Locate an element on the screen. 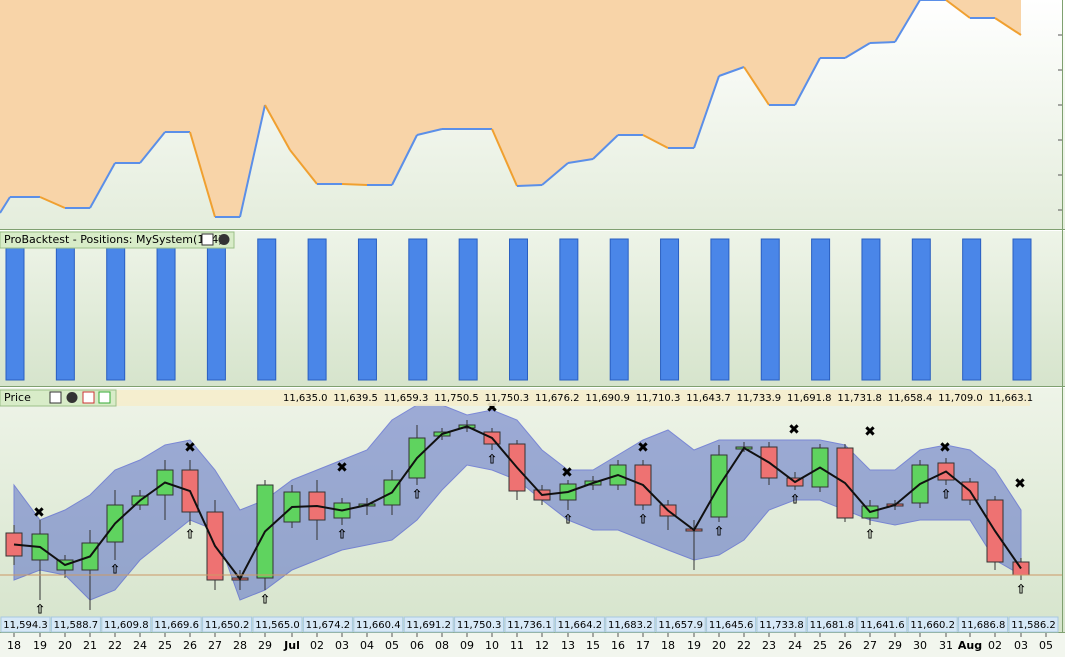 Image resolution: width=1065 pixels, height=661 pixels. x-label: 31 is located at coordinates (946, 645).